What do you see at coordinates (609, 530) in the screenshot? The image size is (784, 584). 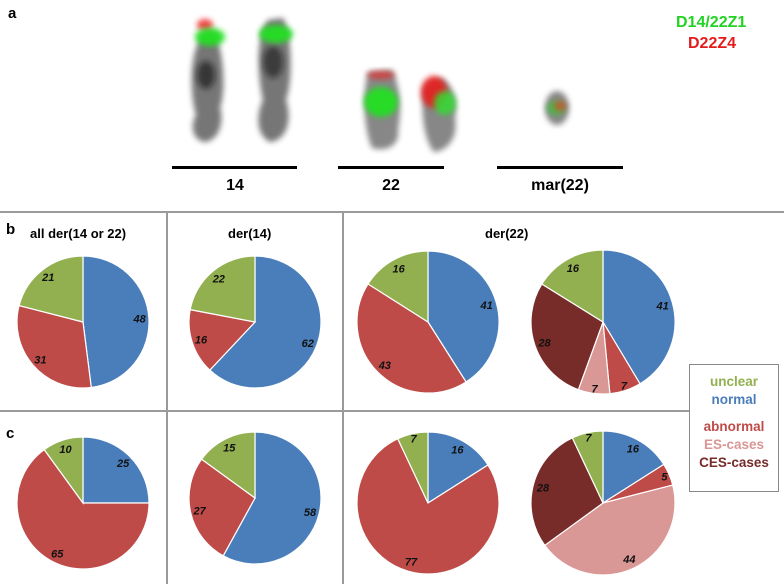 I see `pie-slice-es-cases` at bounding box center [609, 530].